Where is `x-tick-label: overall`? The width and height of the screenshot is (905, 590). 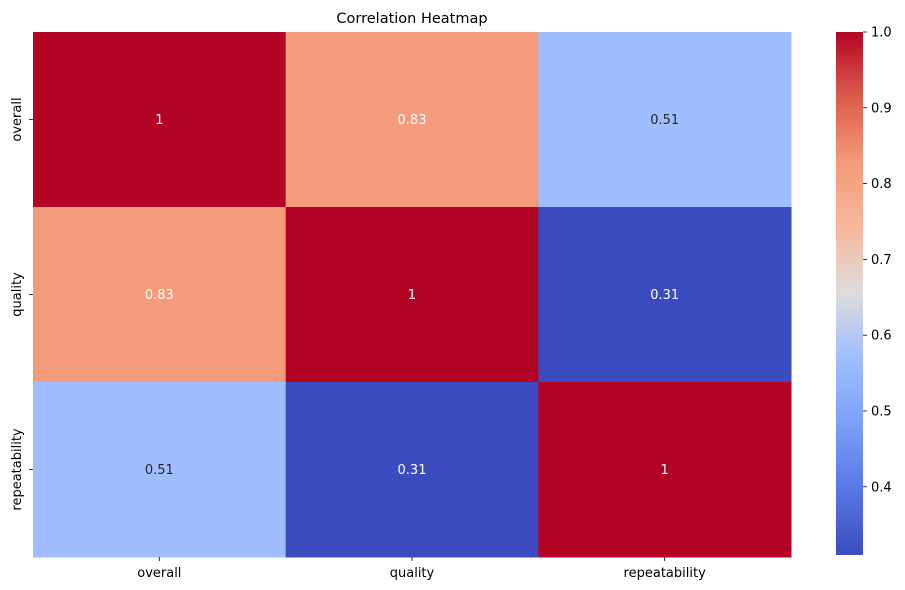
x-tick-label: overall is located at coordinates (159, 573).